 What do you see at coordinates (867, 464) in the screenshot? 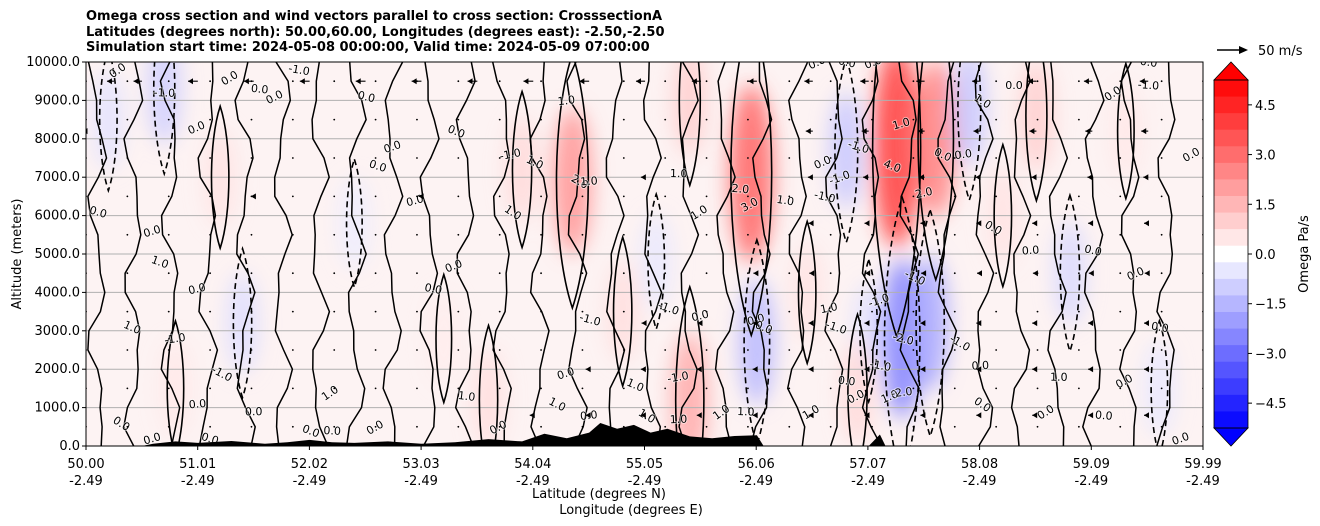
I see `x-tick-label-lat: 57.07` at bounding box center [867, 464].